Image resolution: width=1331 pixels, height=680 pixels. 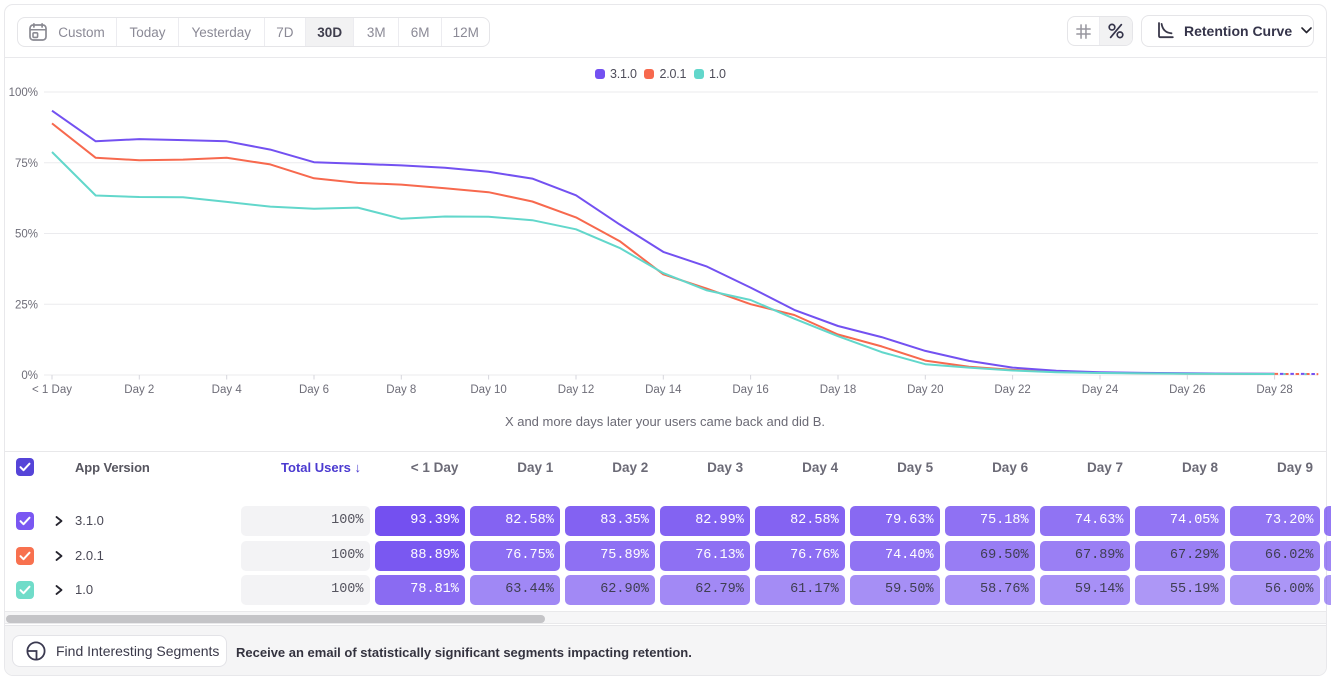 I want to click on svg-text: 100%, so click(x=23, y=93).